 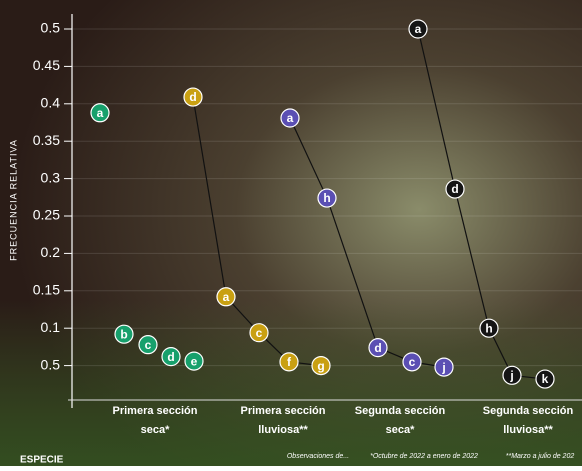 I want to click on y-tick-label: 0.45, so click(x=46, y=65).